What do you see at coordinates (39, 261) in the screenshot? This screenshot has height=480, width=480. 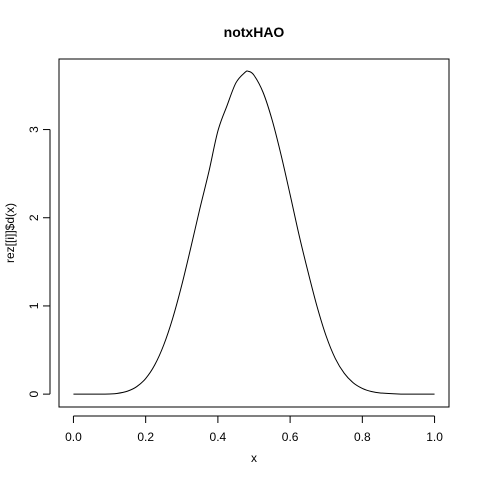 I see `y-axis: 0 1 2 3` at bounding box center [39, 261].